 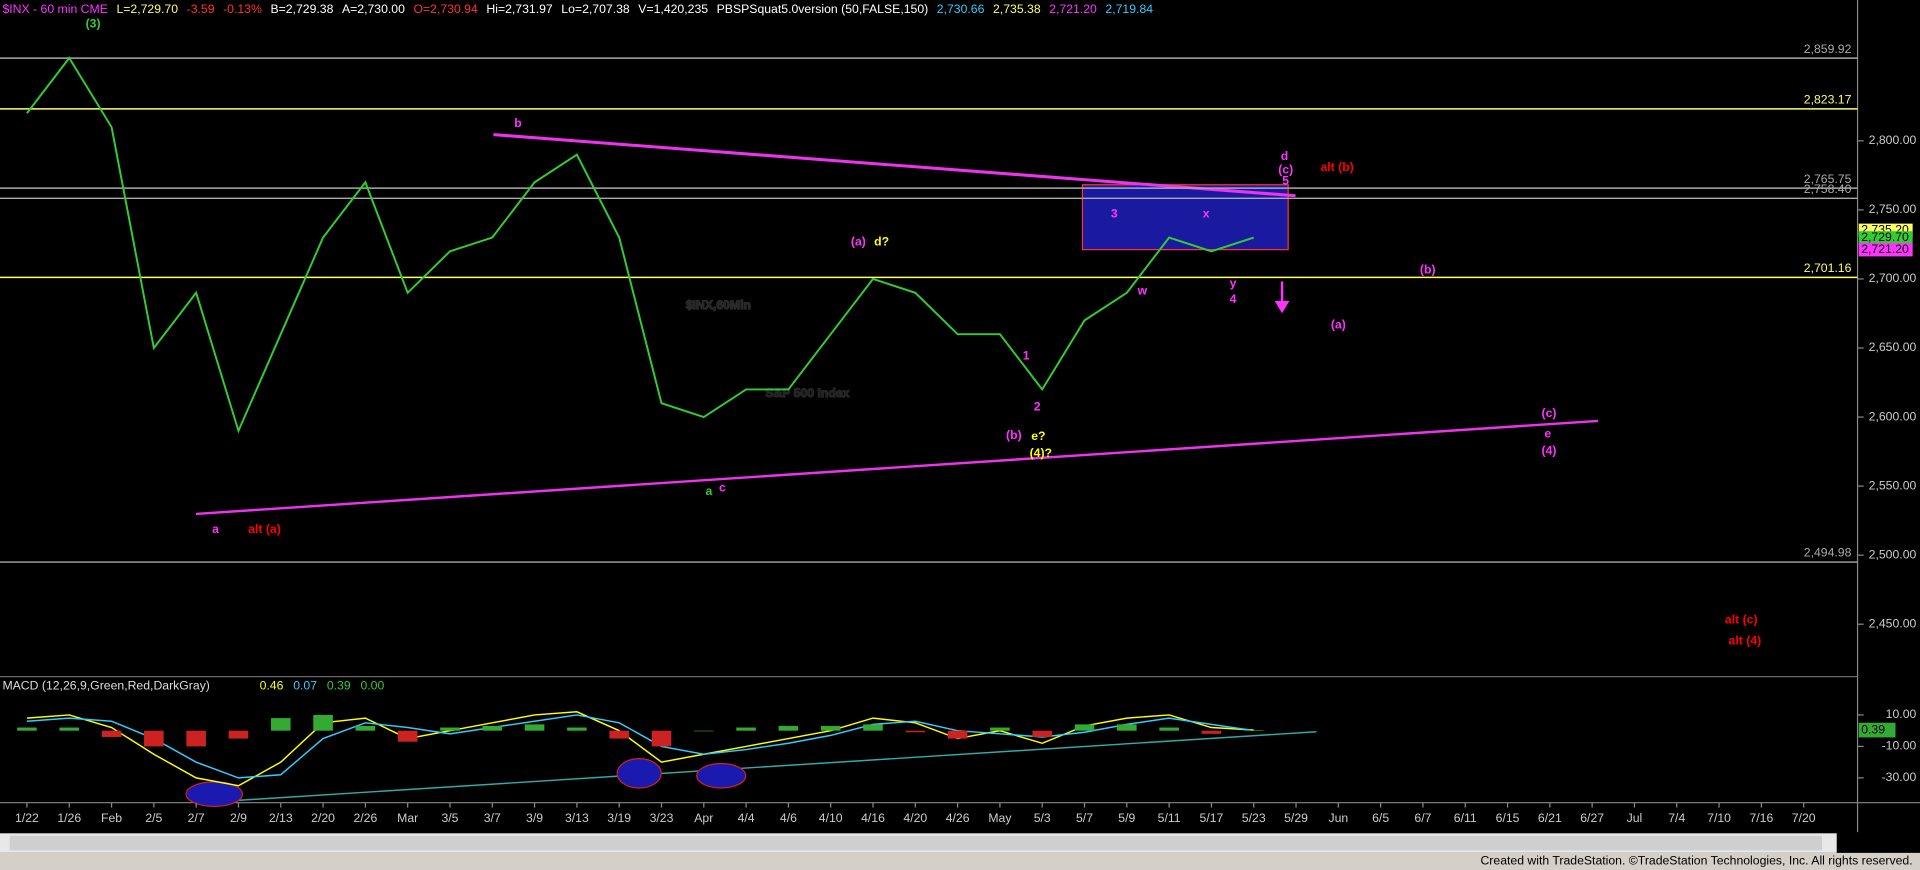 I want to click on wave-label: a, so click(x=709, y=491).